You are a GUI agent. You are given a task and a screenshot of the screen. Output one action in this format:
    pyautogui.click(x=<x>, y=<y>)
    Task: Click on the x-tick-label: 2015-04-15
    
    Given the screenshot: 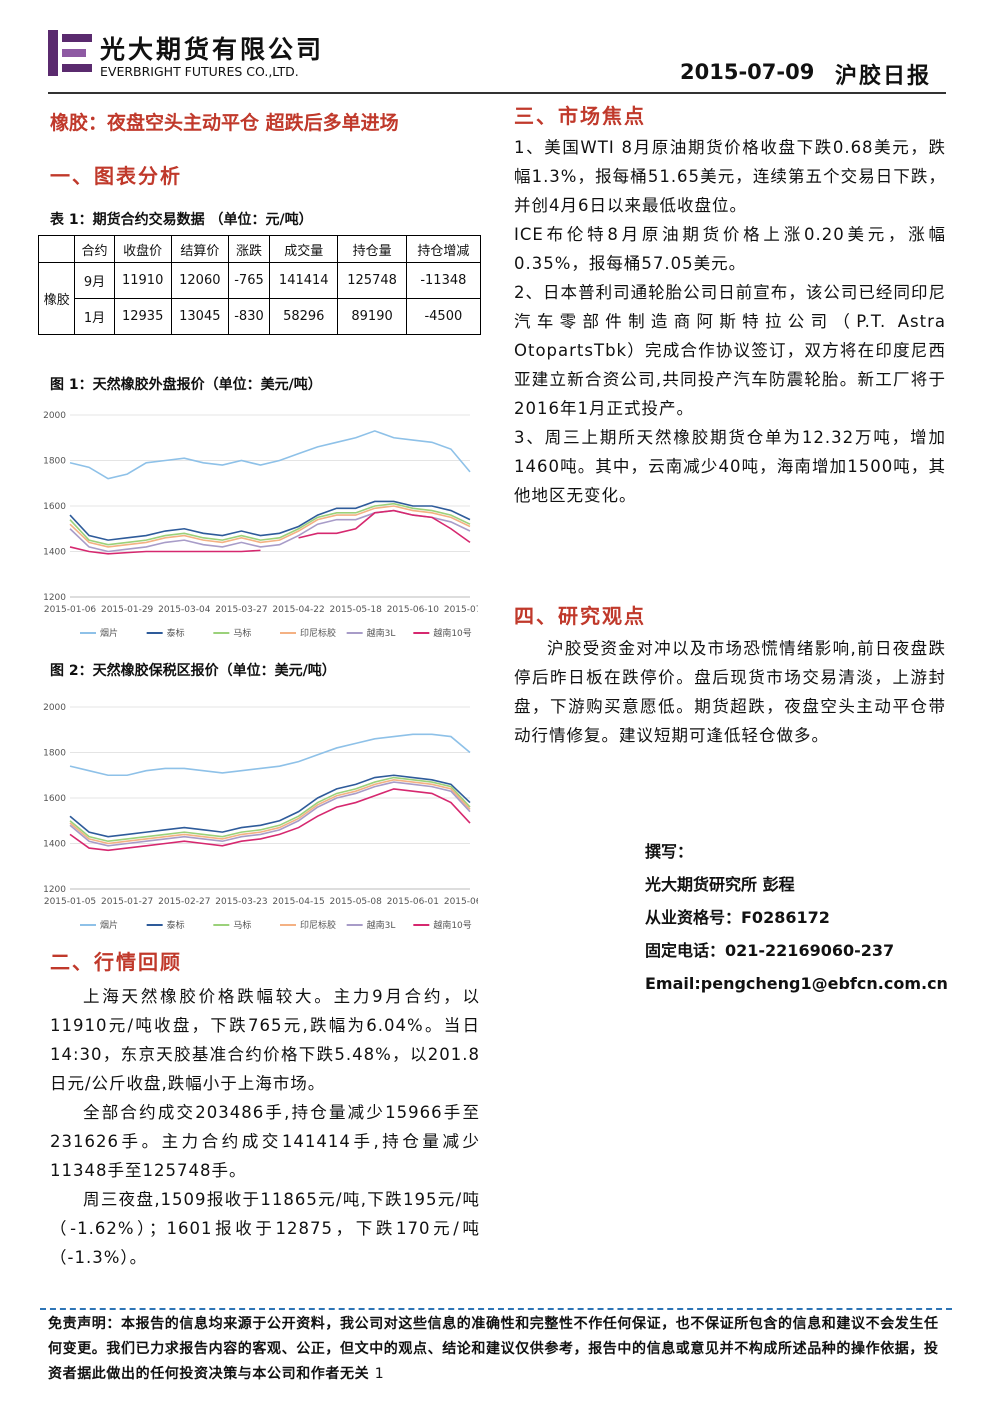 What is the action you would take?
    pyautogui.click(x=298, y=902)
    